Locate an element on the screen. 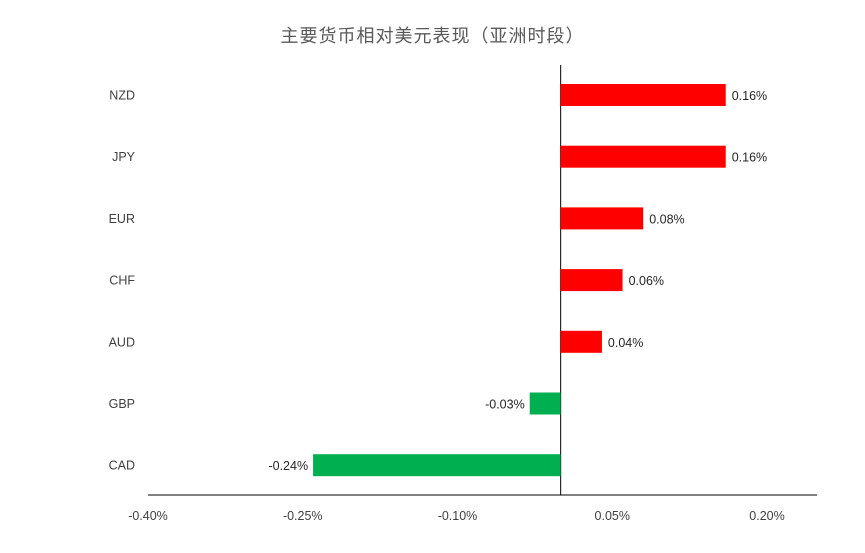 Image resolution: width=865 pixels, height=553 pixels. bar-cad is located at coordinates (437, 465).